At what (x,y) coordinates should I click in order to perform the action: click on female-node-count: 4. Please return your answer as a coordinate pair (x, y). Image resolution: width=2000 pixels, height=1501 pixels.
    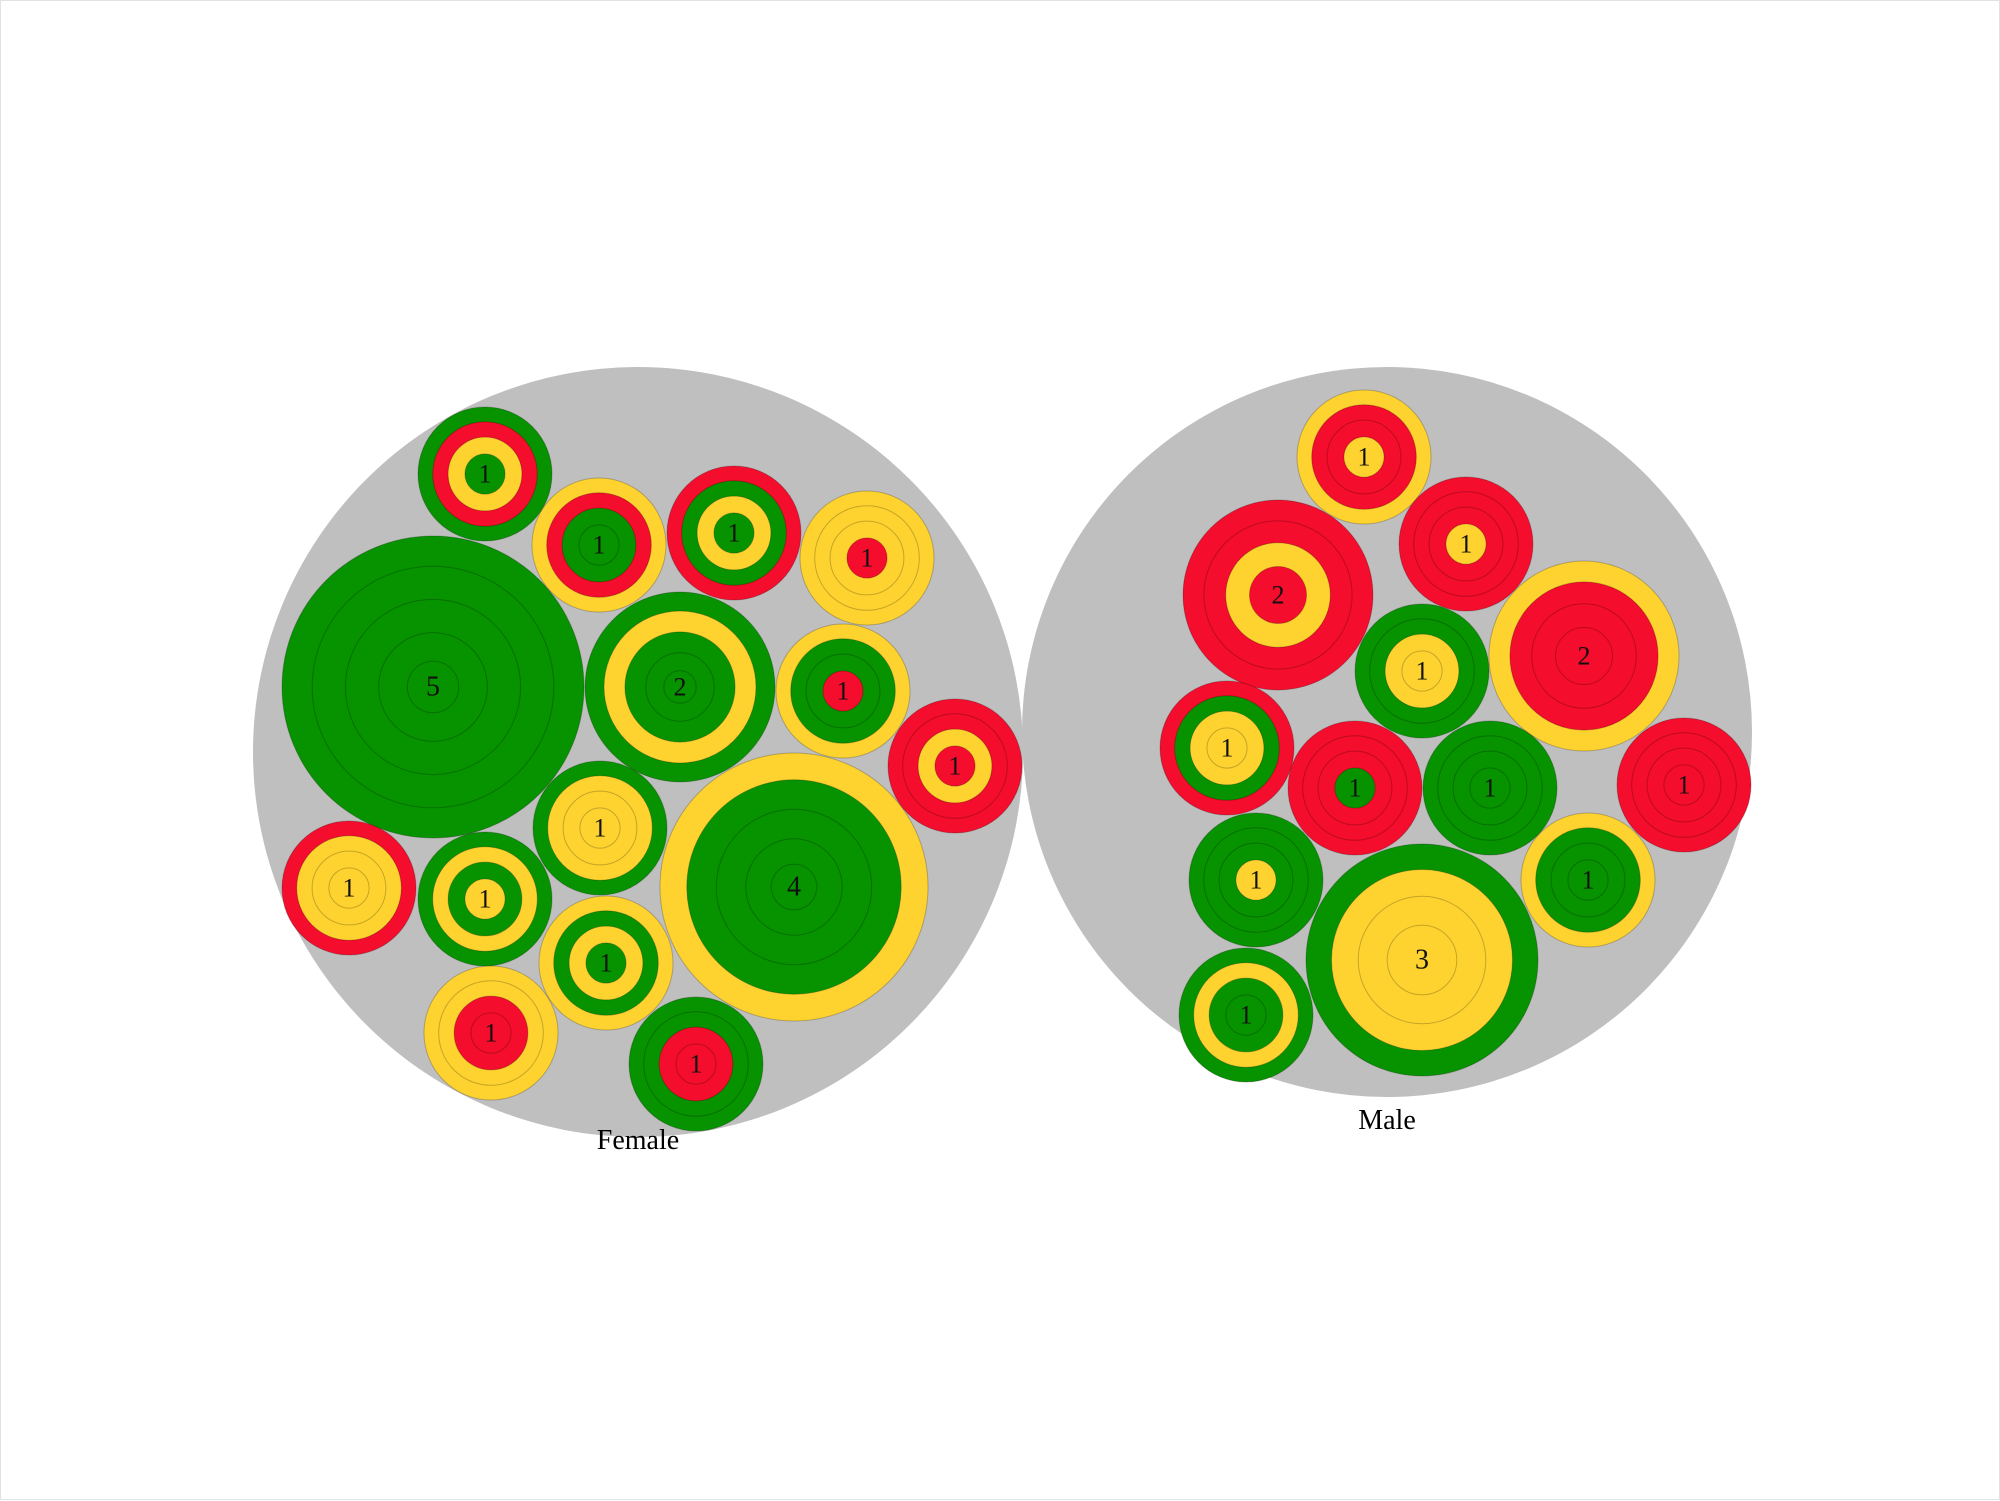
    Looking at the image, I should click on (794, 887).